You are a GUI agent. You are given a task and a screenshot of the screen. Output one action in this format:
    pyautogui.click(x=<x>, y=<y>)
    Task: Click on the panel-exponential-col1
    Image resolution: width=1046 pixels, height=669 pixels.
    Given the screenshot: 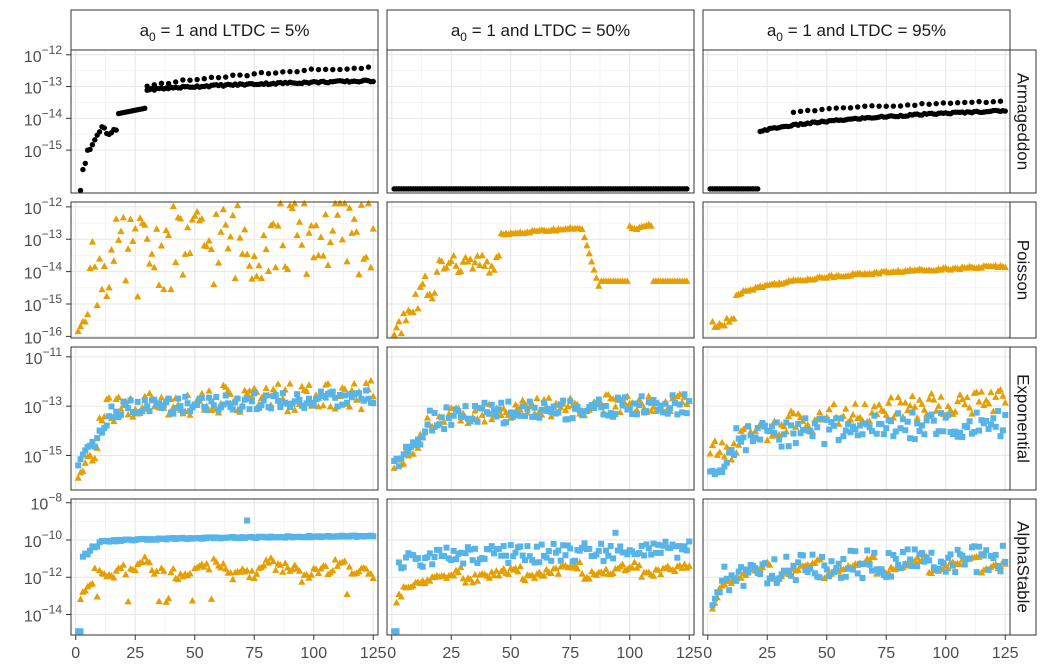 What is the action you would take?
    pyautogui.click(x=224, y=418)
    